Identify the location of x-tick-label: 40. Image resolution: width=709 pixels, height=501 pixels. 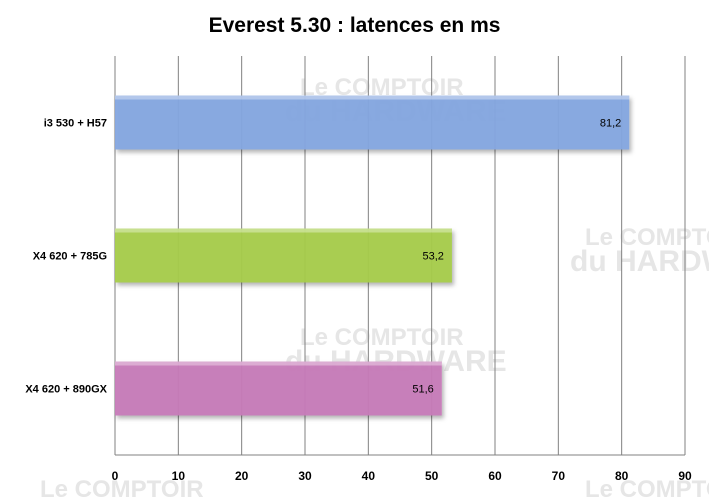
(369, 476).